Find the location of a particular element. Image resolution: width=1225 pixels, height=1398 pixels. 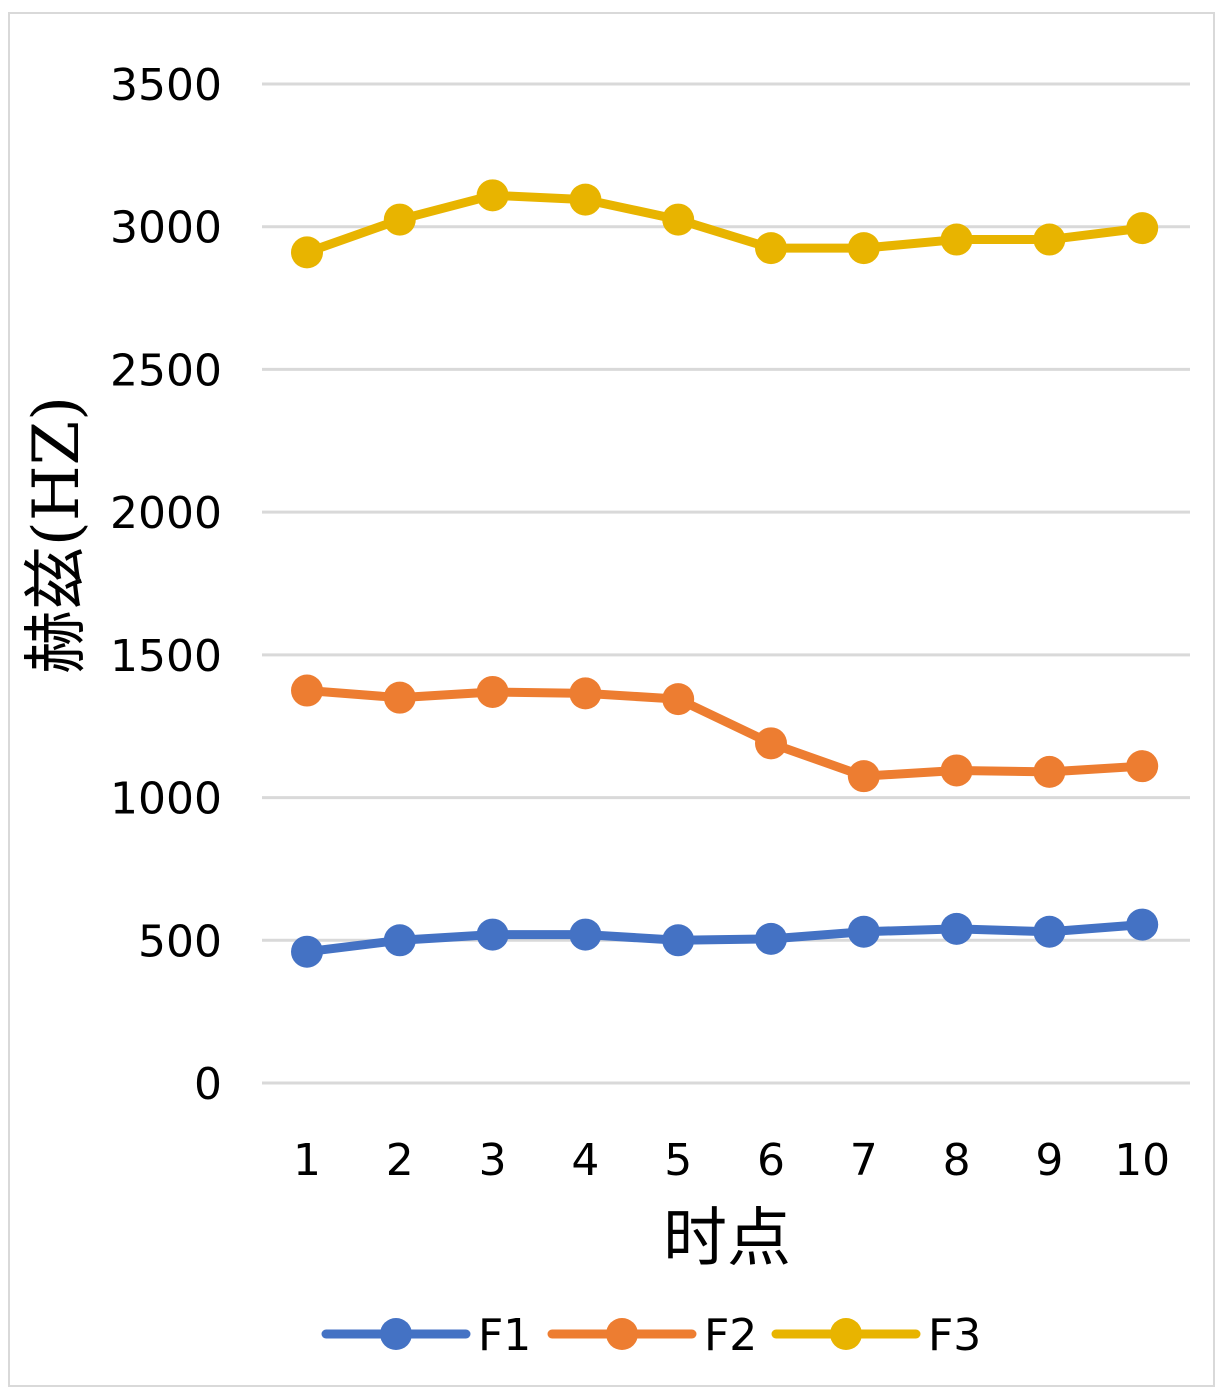

legend-item-f1: F1 is located at coordinates (426, 1335).